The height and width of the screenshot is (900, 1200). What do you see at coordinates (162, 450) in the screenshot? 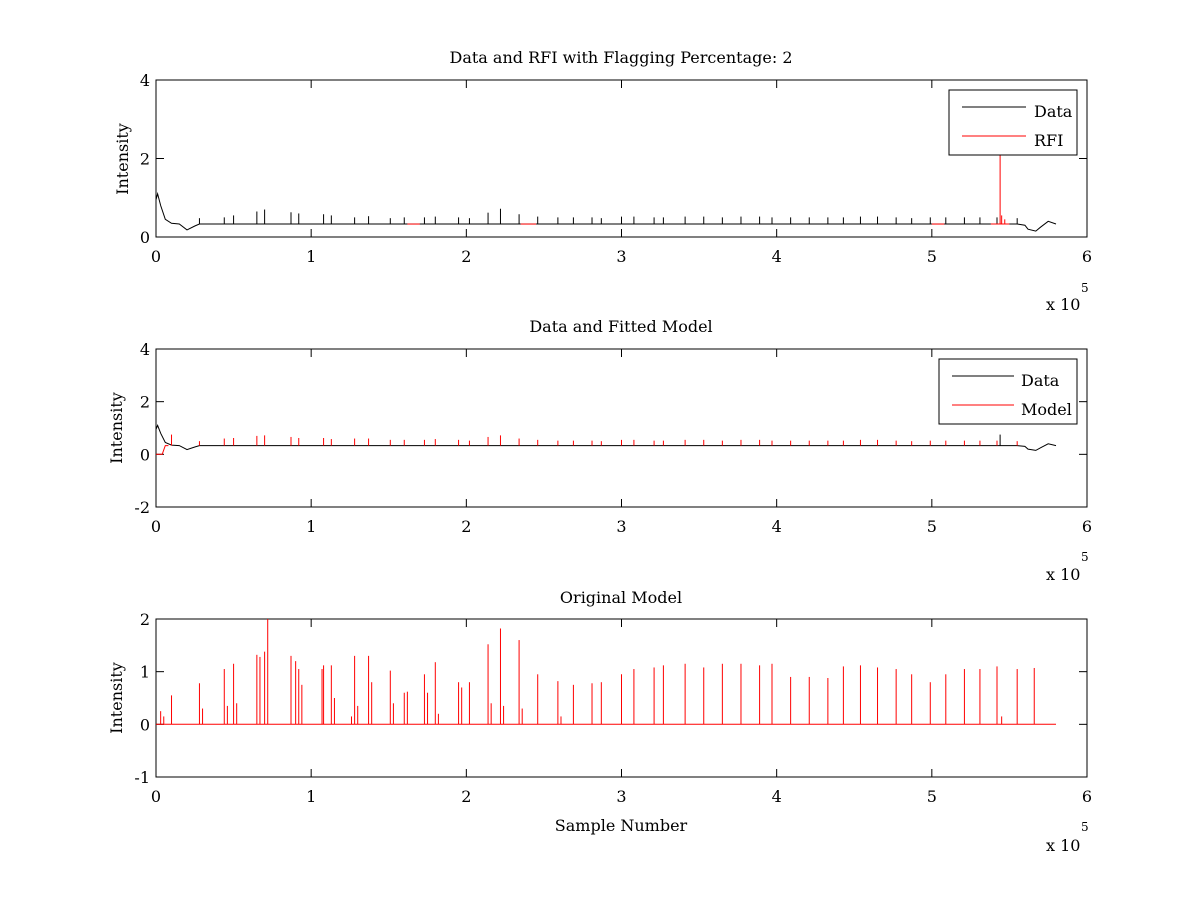
I see `panel-2-series-model-line` at bounding box center [162, 450].